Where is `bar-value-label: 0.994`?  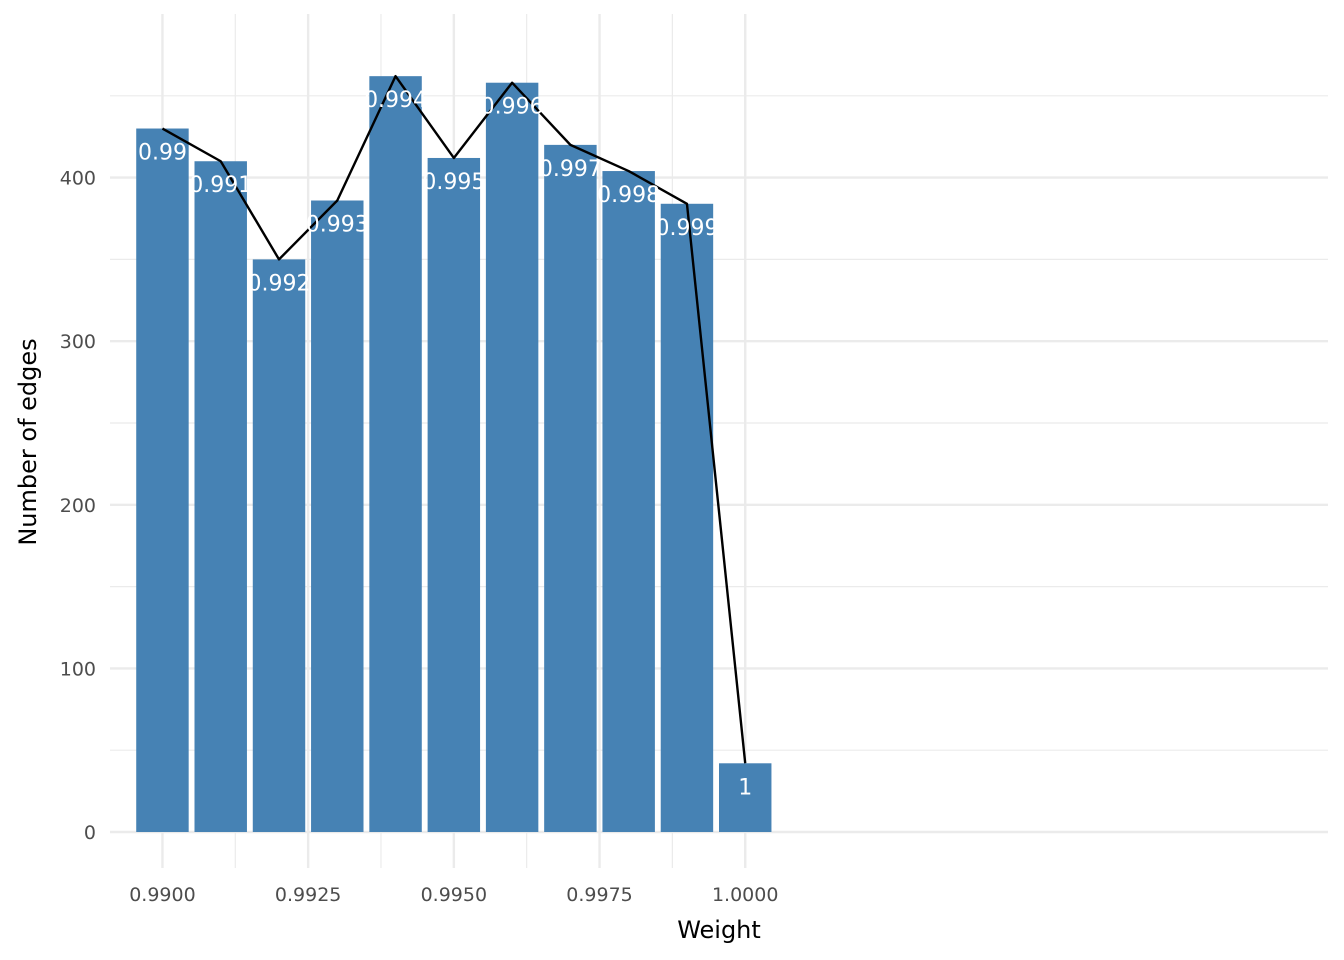 bar-value-label: 0.994 is located at coordinates (395, 100).